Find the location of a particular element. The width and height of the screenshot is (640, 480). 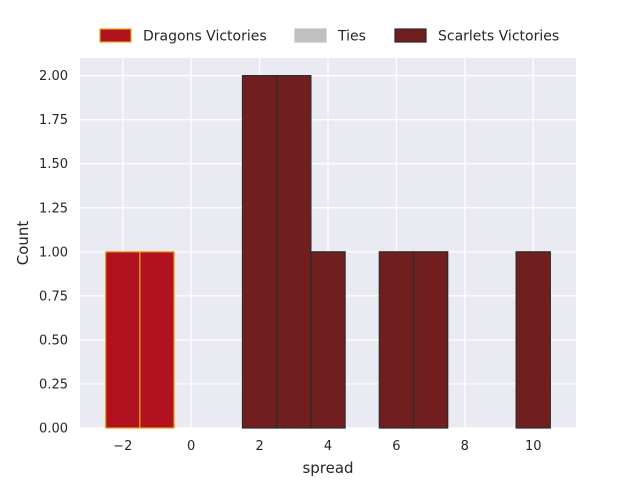

x-tick-label: 4 is located at coordinates (328, 446).